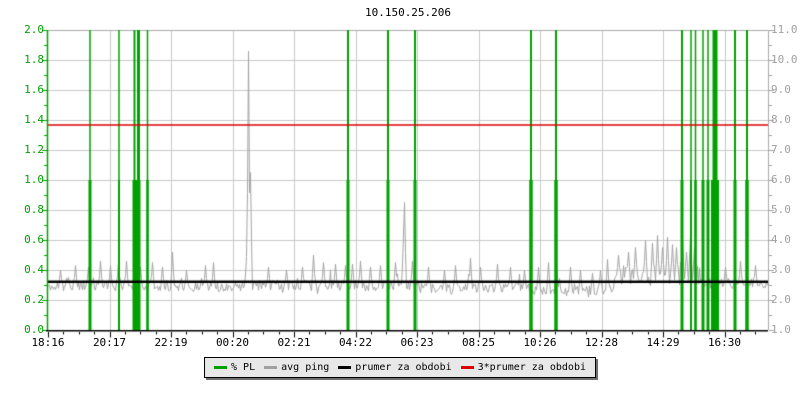  Describe the element at coordinates (781, 239) in the screenshot. I see `right-axis-tick-label: 4.0` at that location.